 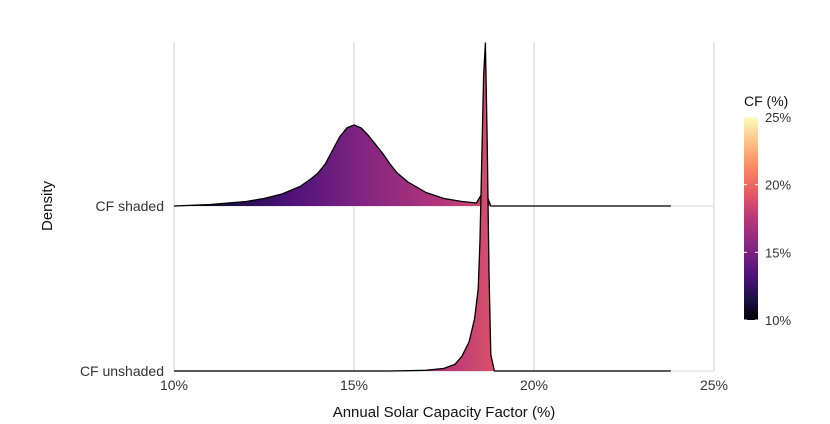 What do you see at coordinates (422, 161) in the screenshot?
I see `ridge-fill` at bounding box center [422, 161].